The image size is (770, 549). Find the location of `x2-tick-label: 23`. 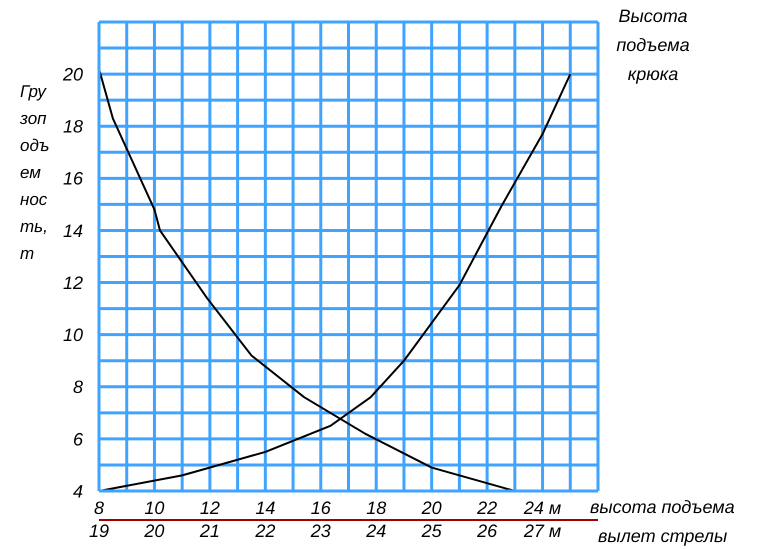

x2-tick-label: 23 is located at coordinates (320, 531).